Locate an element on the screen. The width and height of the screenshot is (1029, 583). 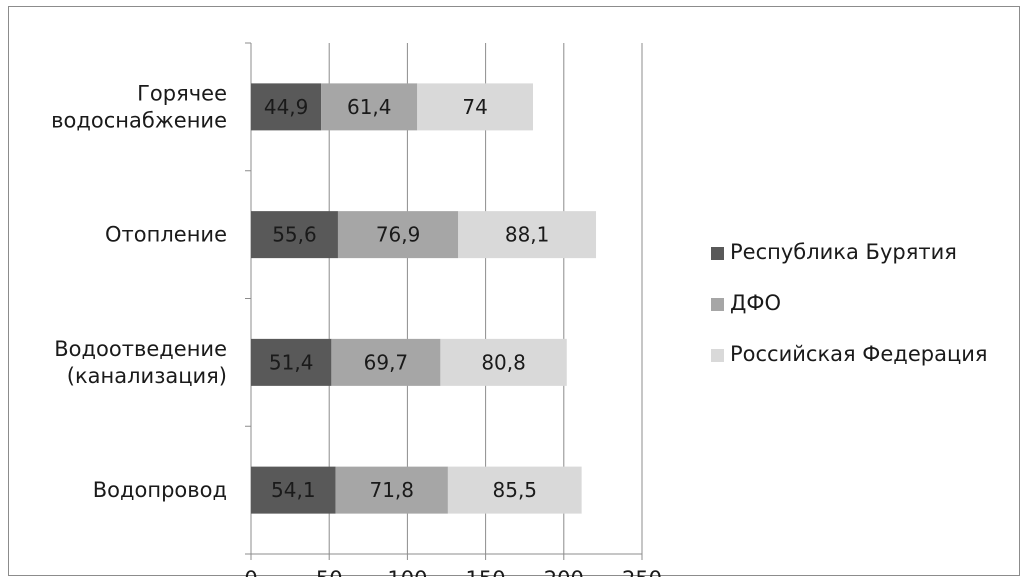
x-tick-label: 250 is located at coordinates (642, 572).